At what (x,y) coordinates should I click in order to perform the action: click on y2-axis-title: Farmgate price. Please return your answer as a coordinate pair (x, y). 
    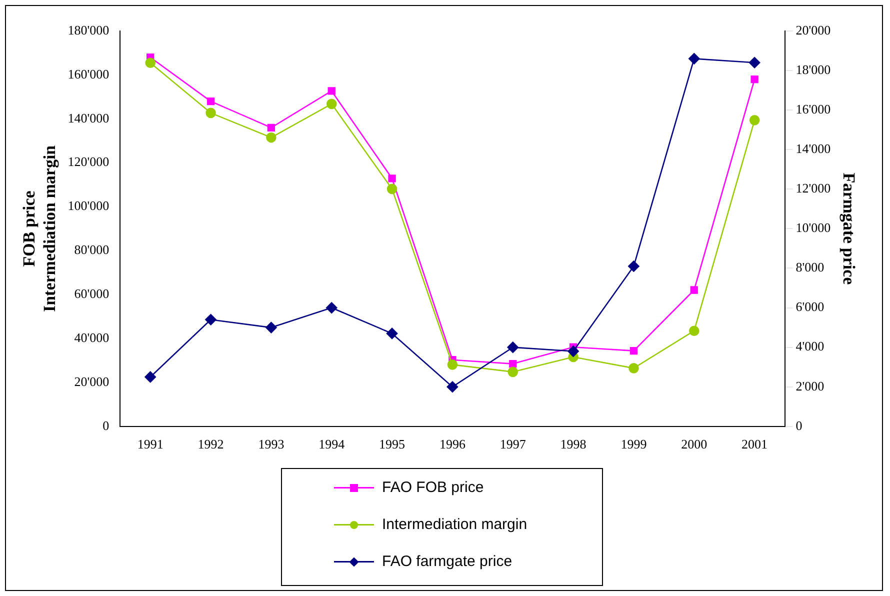
    Looking at the image, I should click on (848, 229).